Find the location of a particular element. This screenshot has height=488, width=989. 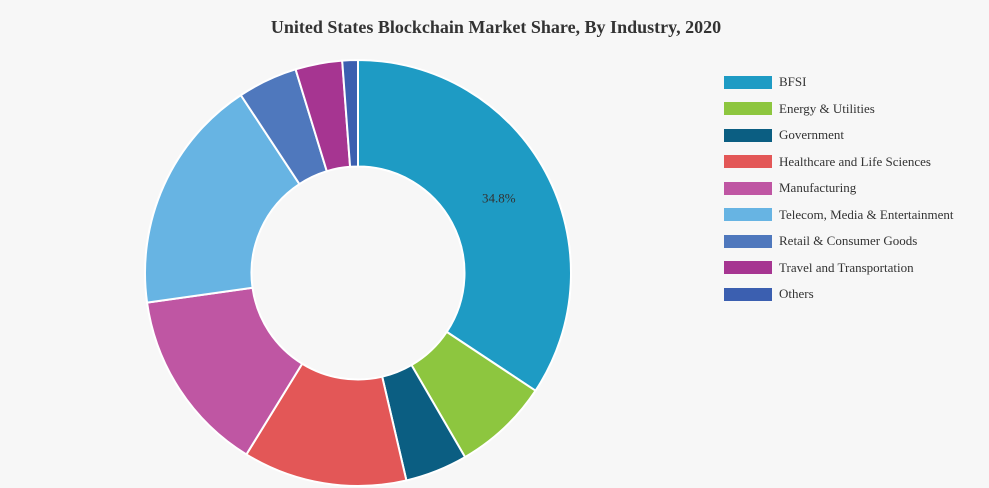

legend-item: Telecom, Media & Entertainment is located at coordinates (839, 215).